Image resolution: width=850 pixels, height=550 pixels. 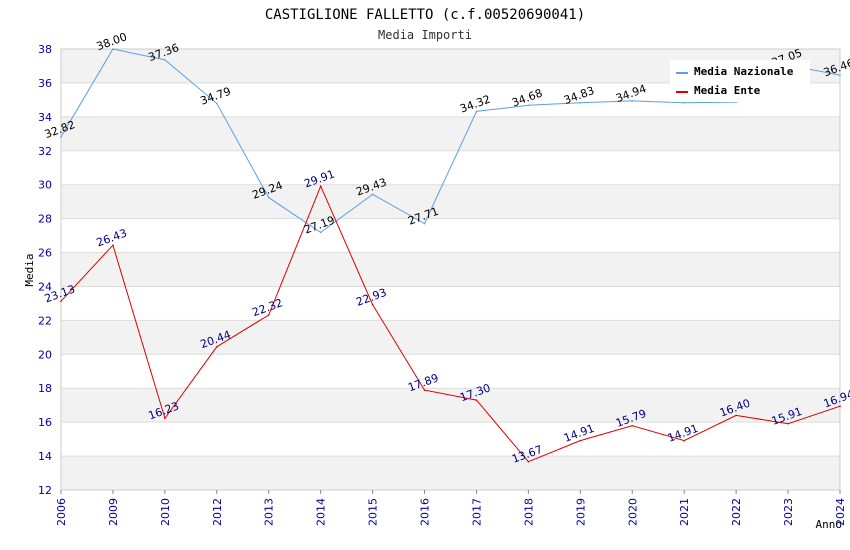 What do you see at coordinates (45, 151) in the screenshot?
I see `y-tick-label: 32` at bounding box center [45, 151].